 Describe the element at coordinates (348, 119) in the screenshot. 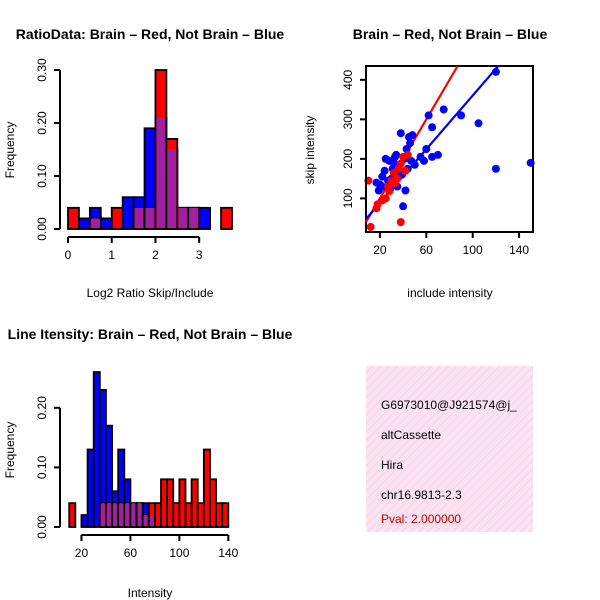

I see `y-tick-label: 300` at that location.